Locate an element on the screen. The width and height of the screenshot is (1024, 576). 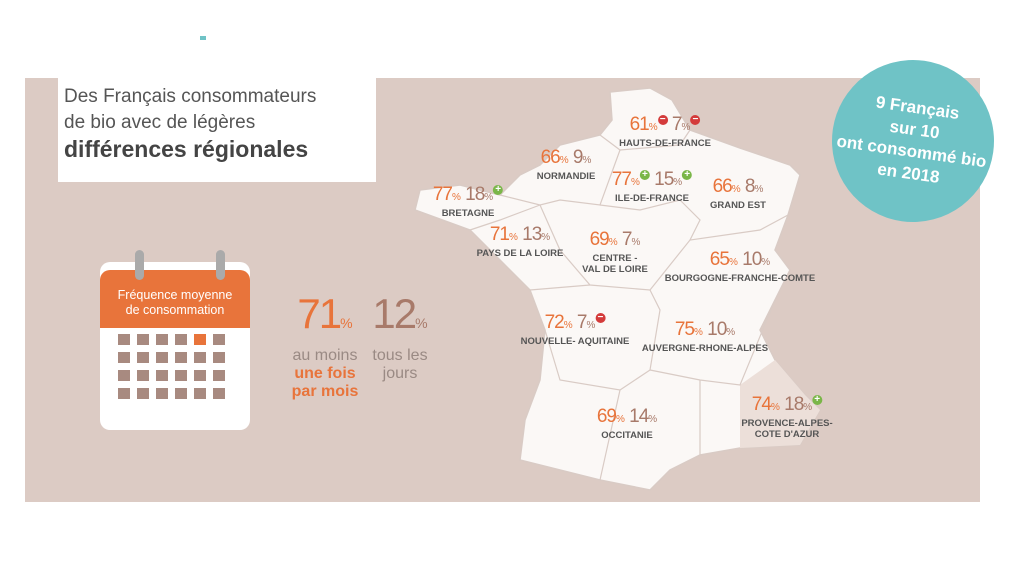
stat-text: jours is located at coordinates (400, 373).